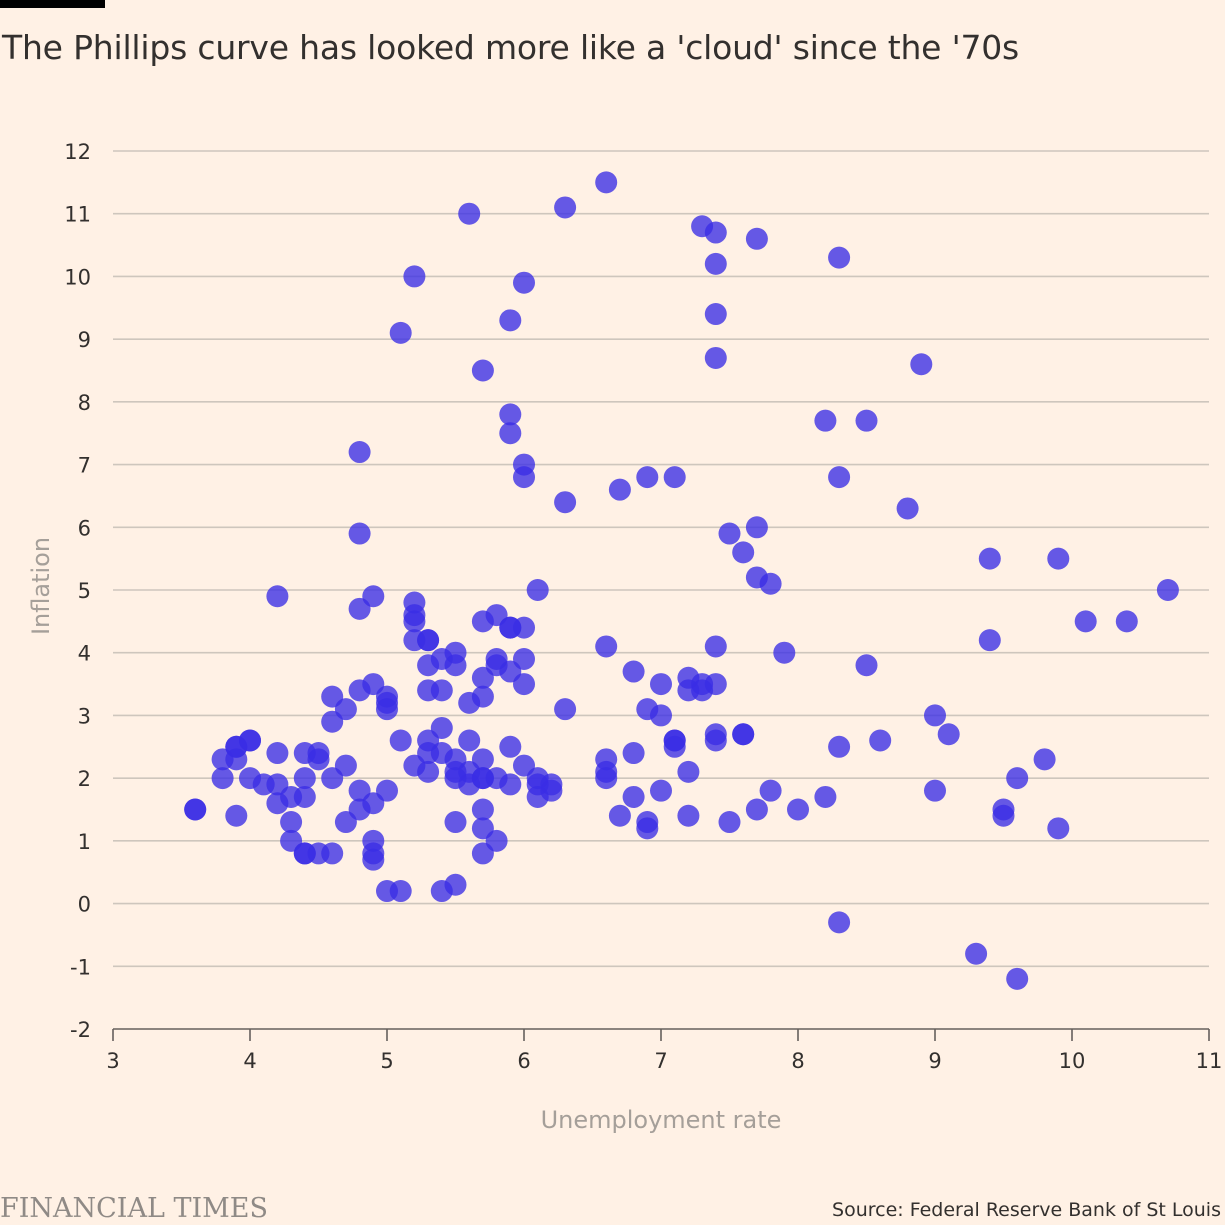 Image resolution: width=1225 pixels, height=1225 pixels. Describe the element at coordinates (77, 277) in the screenshot. I see `y-tick-label: 10` at that location.